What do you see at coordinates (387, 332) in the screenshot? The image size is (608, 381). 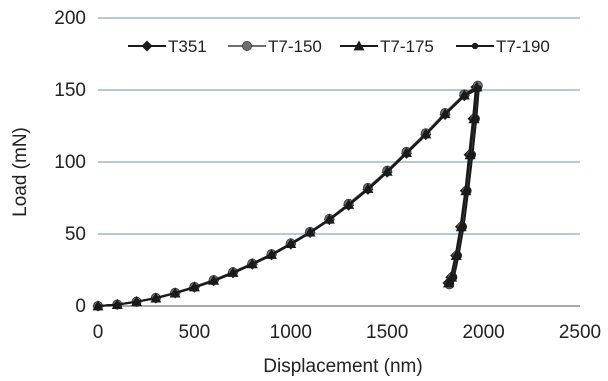 I see `x-tick-label-1500: 1500` at bounding box center [387, 332].